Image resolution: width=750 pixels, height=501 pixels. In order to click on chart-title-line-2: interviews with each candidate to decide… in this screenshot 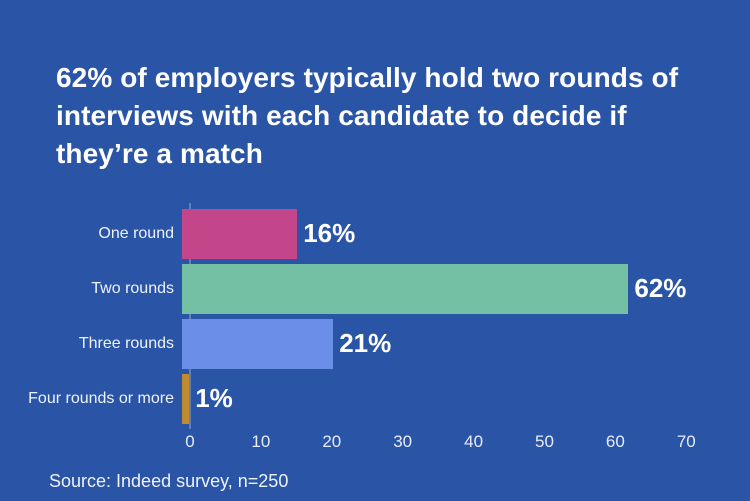, I will do `click(341, 115)`.